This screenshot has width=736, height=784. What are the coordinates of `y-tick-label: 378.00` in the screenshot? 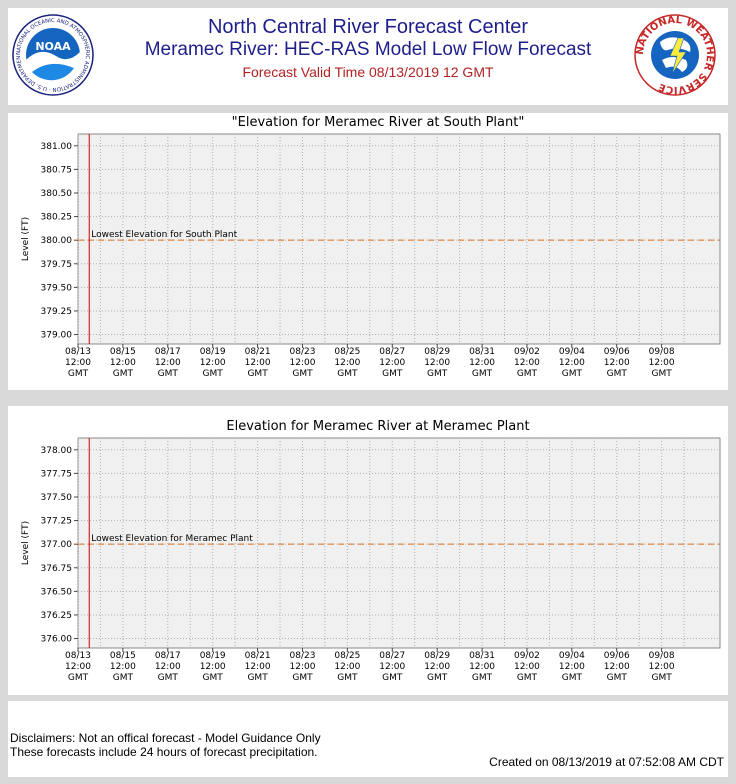 It's located at (57, 451).